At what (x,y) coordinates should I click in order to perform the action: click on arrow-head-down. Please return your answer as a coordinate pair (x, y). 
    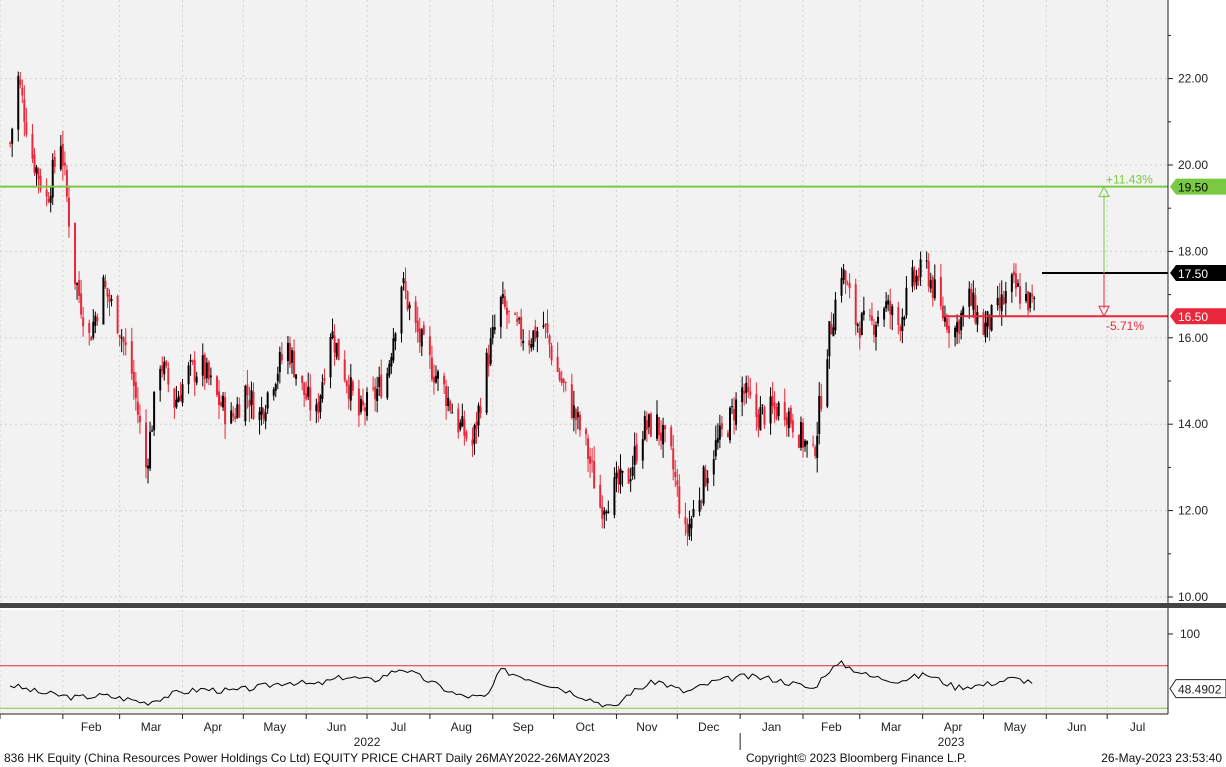
    Looking at the image, I should click on (1104, 311).